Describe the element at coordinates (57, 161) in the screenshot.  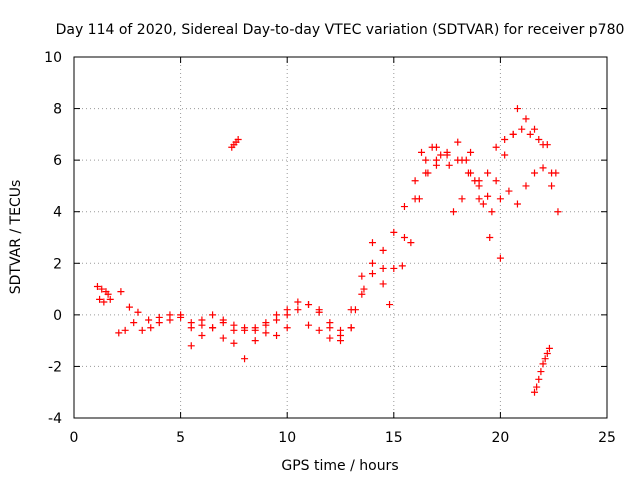
I see `y-tick-label: 6` at that location.